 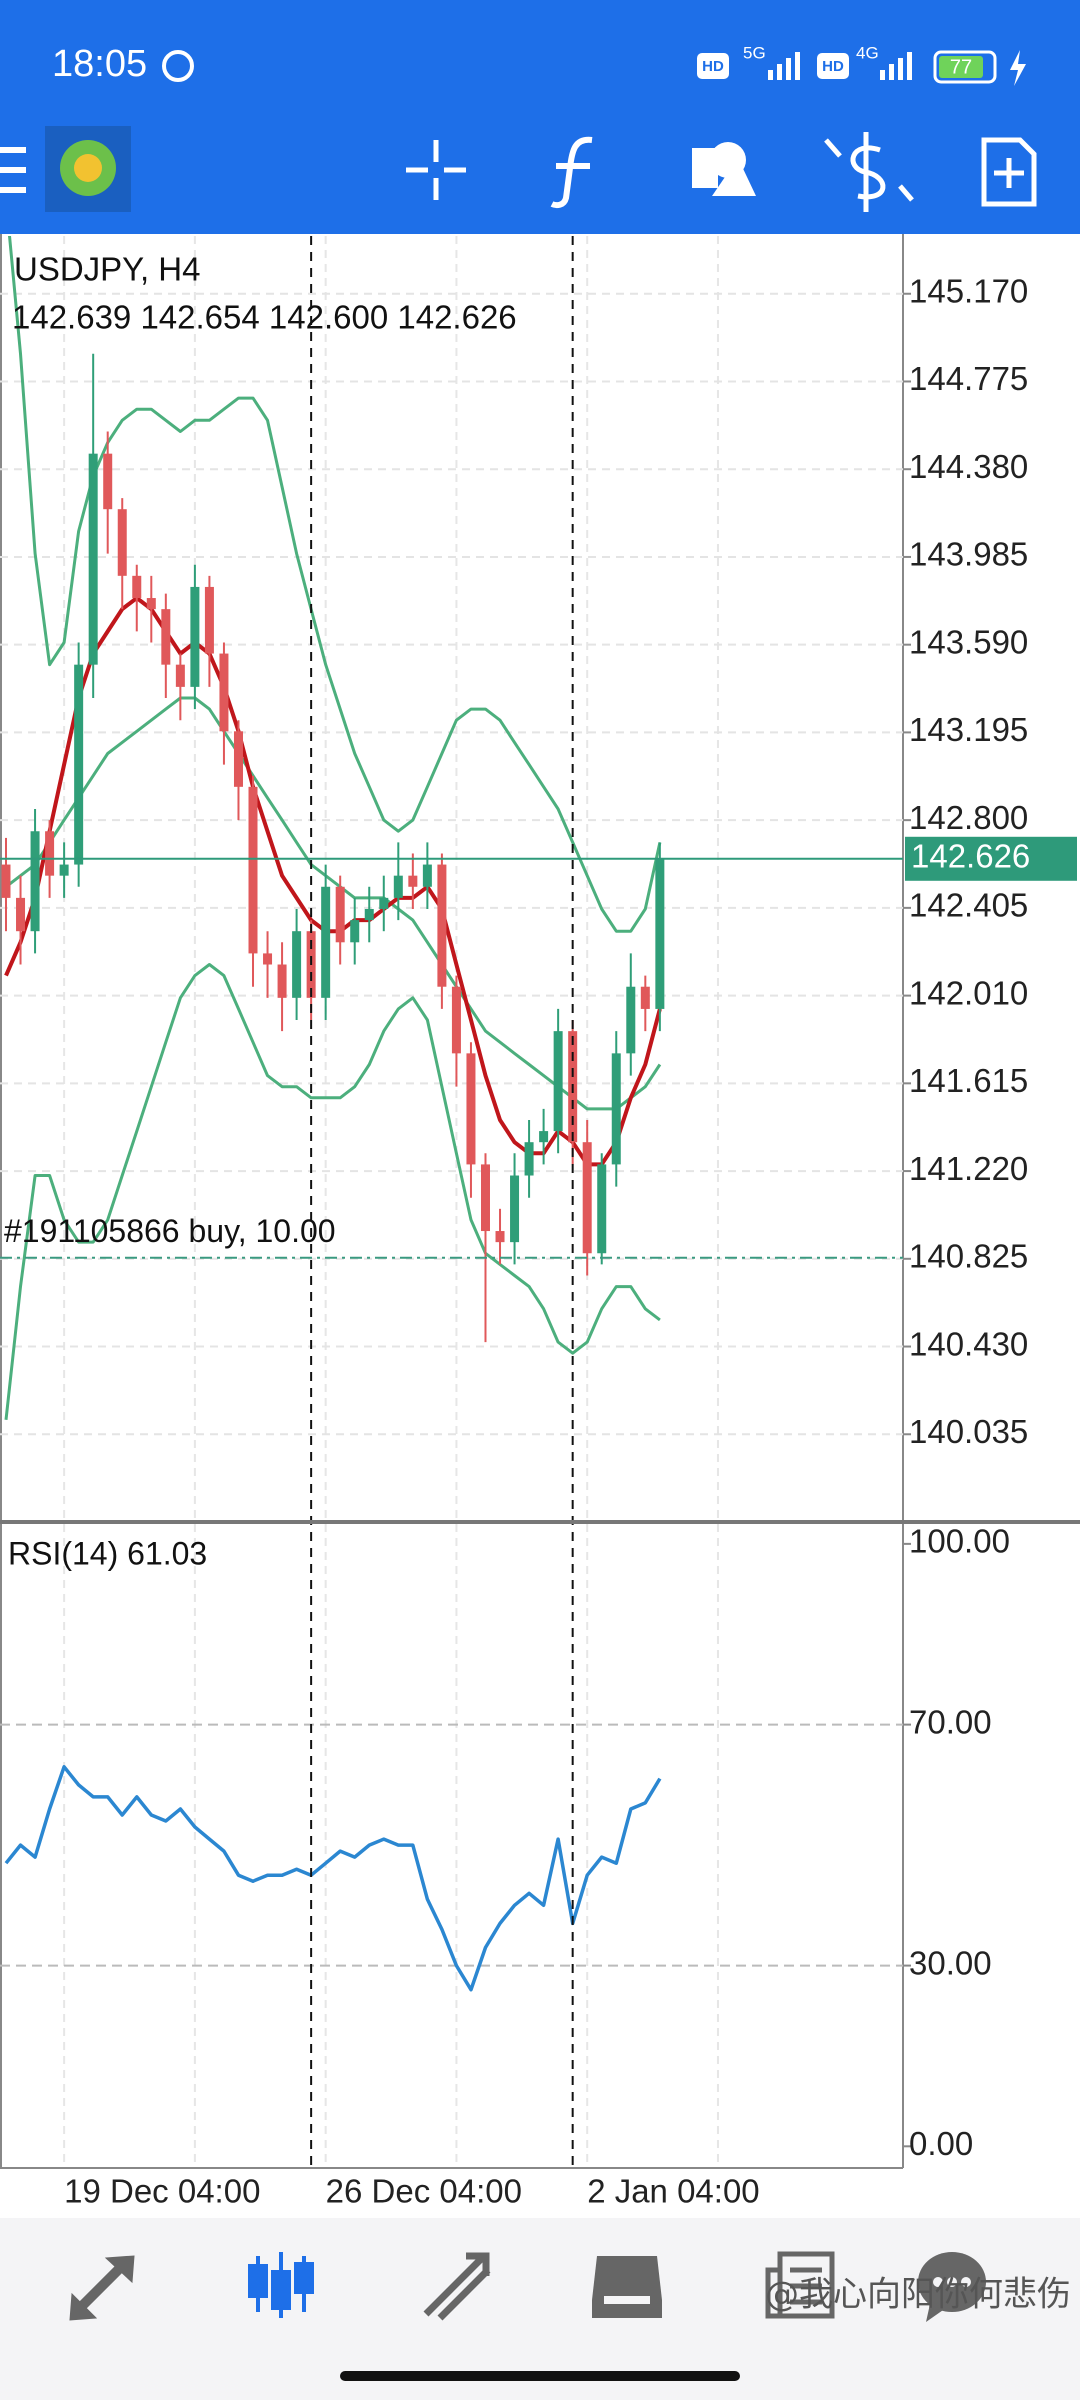 I want to click on indicators-button, so click(x=571, y=172).